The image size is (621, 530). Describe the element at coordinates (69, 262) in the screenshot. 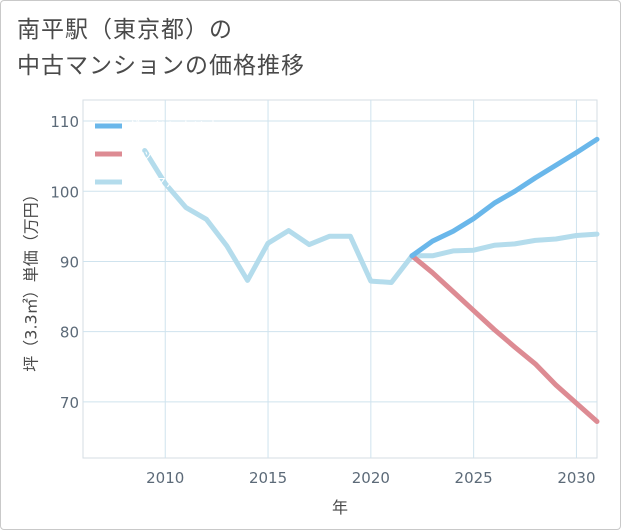

I see `y-tick-90: 90` at that location.